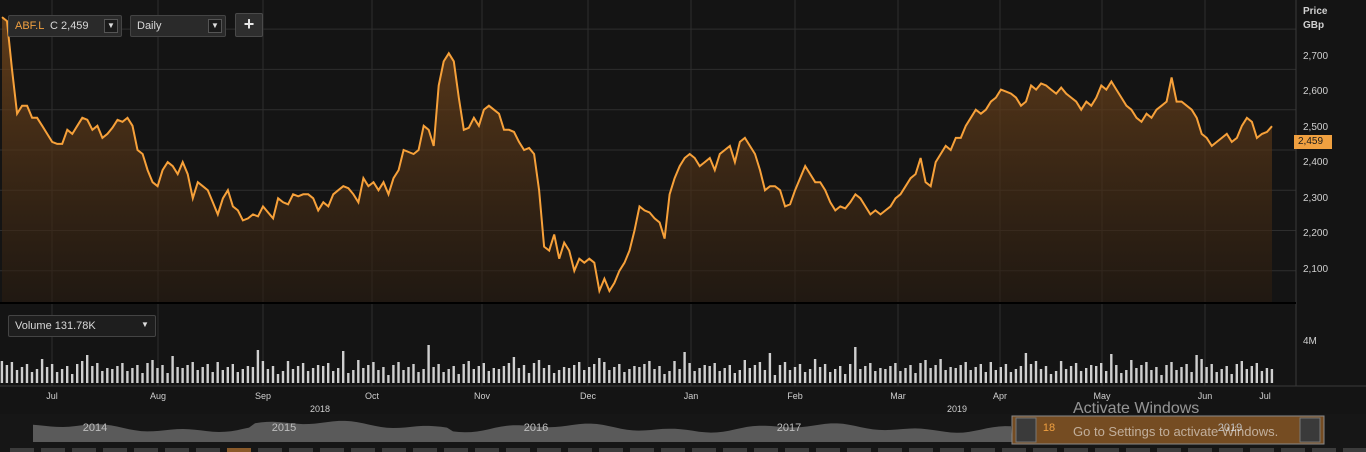  Describe the element at coordinates (1026, 430) in the screenshot. I see `navigator-left-handle` at that location.